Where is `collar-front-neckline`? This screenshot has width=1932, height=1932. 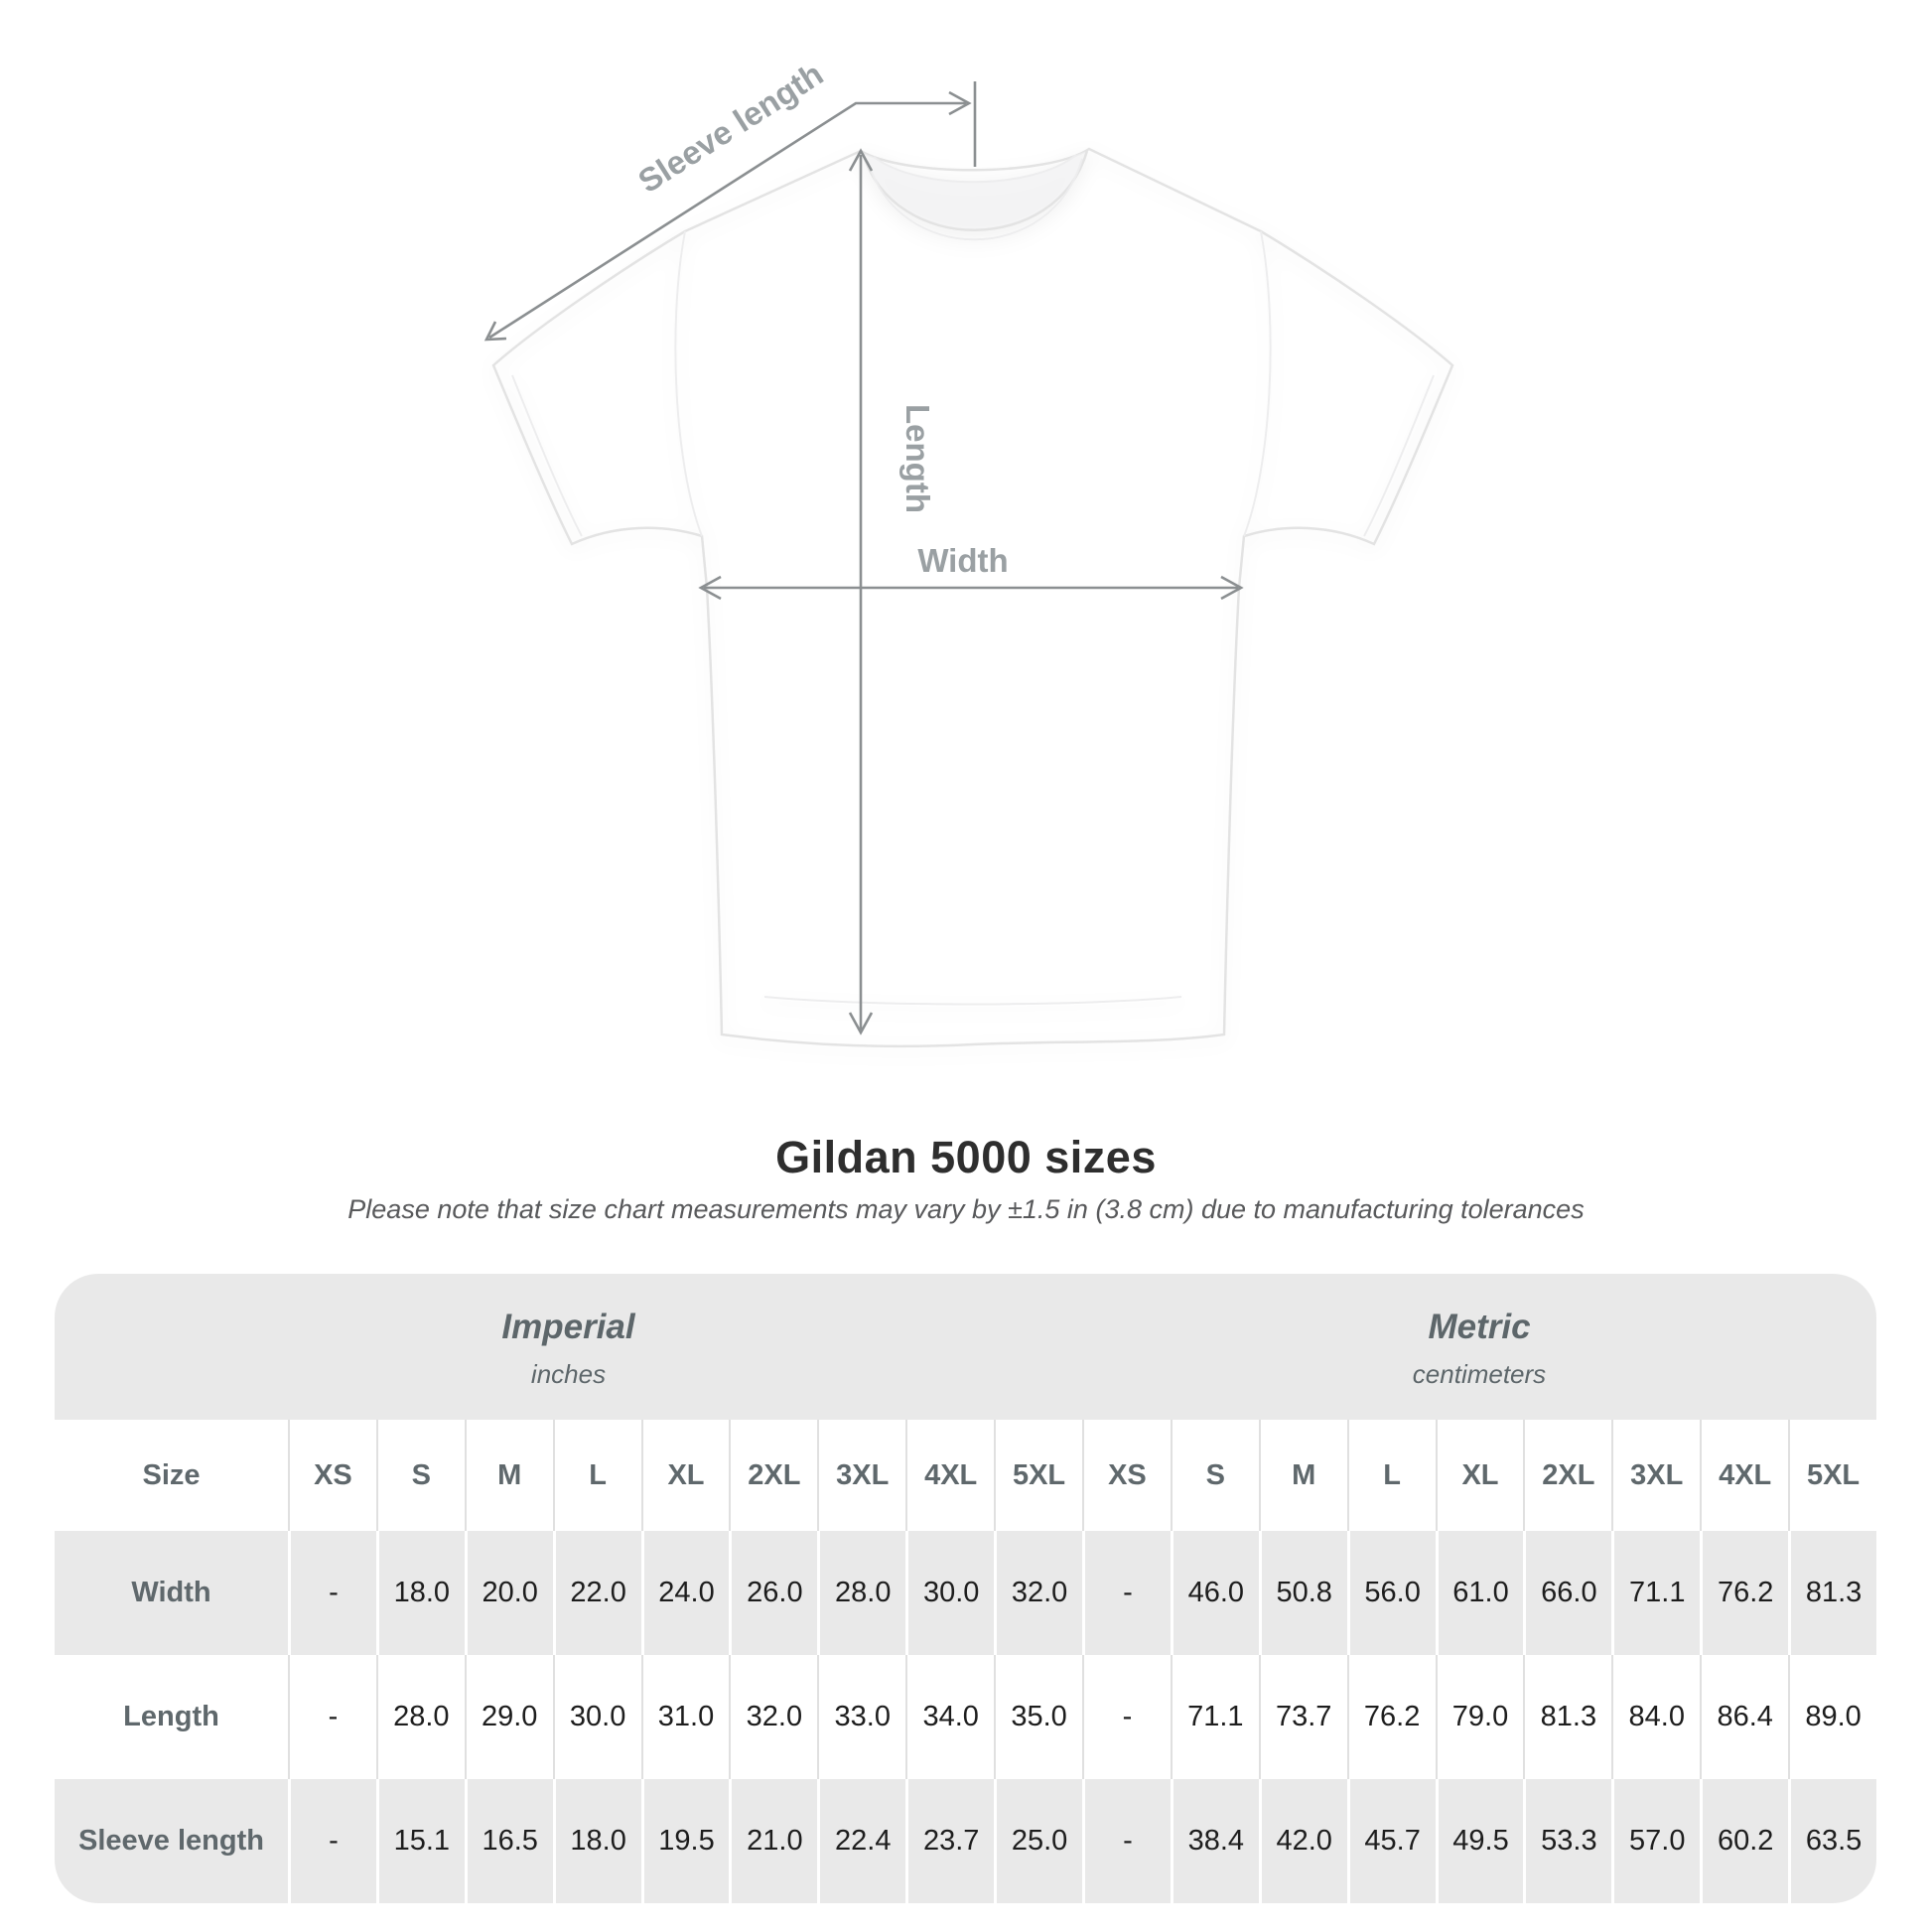
collar-front-neckline is located at coordinates (975, 190).